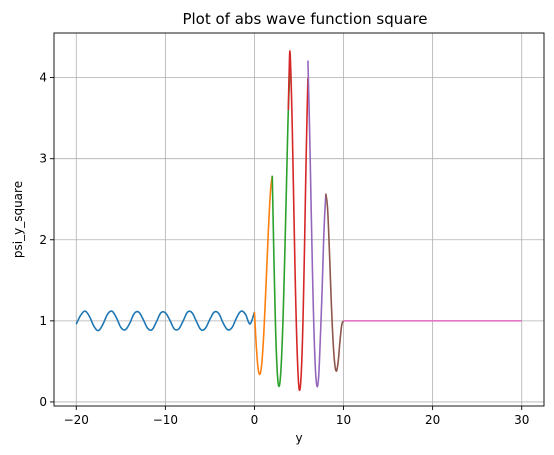  What do you see at coordinates (43, 78) in the screenshot?
I see `y-tick-label: 4` at bounding box center [43, 78].